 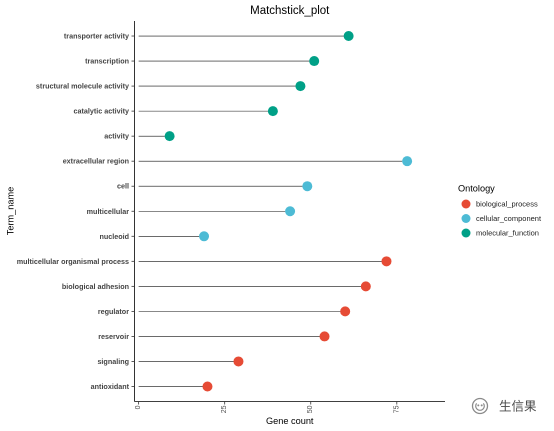 I want to click on legend-label: biological_process, so click(x=507, y=204).